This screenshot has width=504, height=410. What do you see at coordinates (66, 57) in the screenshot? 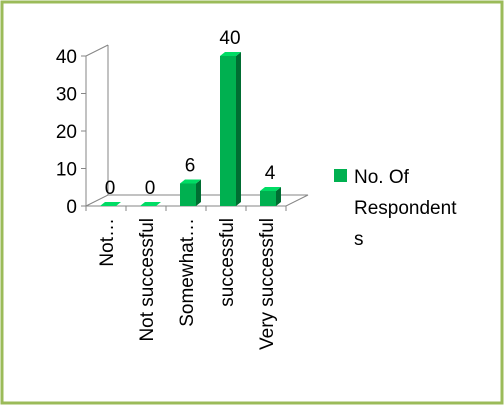
I see `y-tick-label: 40` at bounding box center [66, 57].